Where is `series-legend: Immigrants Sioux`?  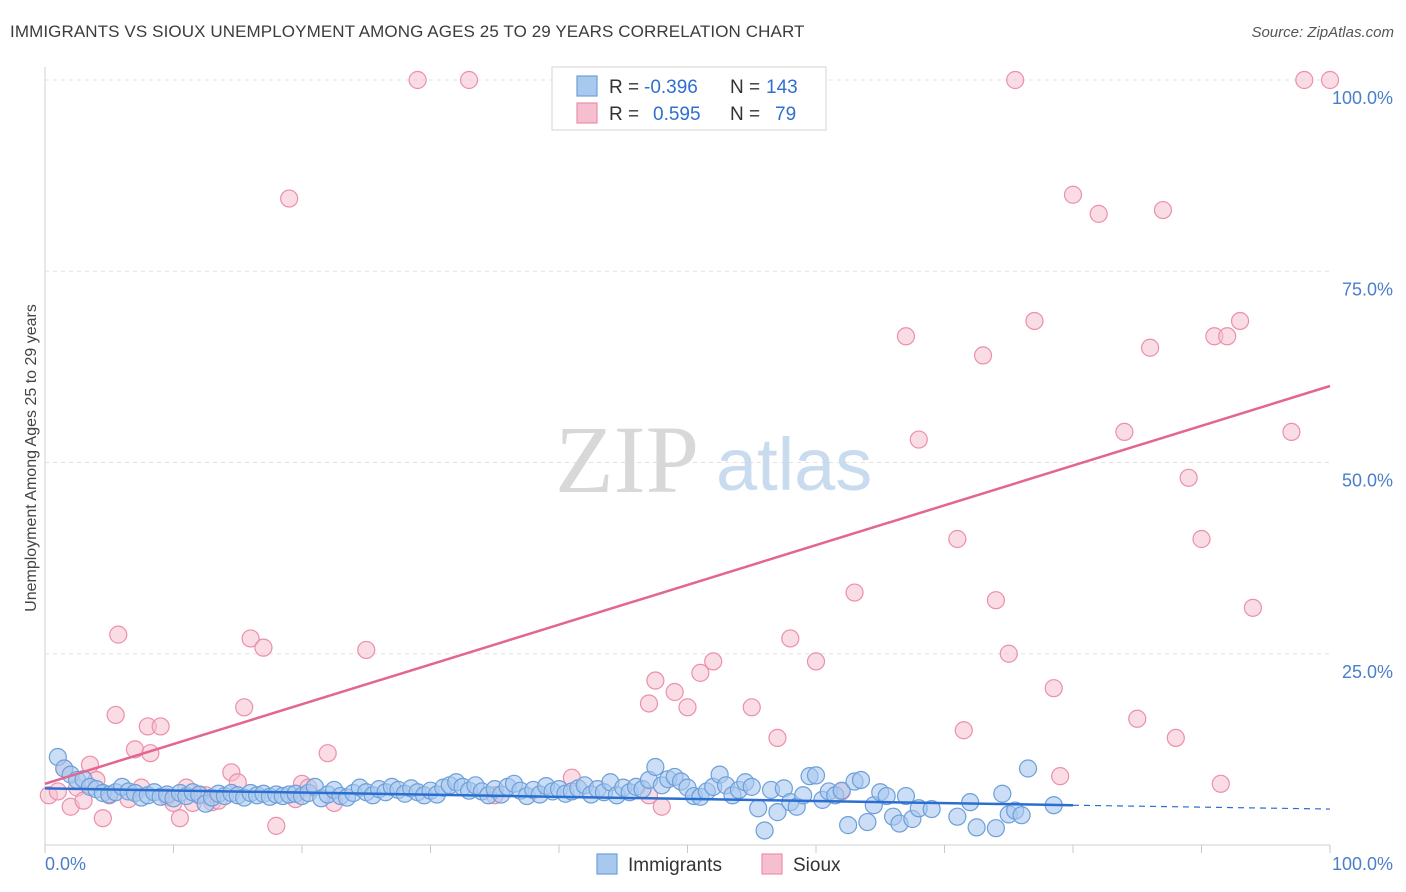
series-legend: Immigrants Sioux is located at coordinates (718, 864).